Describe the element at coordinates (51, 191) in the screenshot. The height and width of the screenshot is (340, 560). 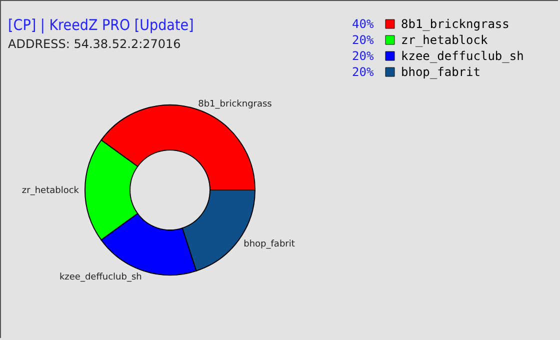
I see `slice-label: zr_hetablock` at that location.